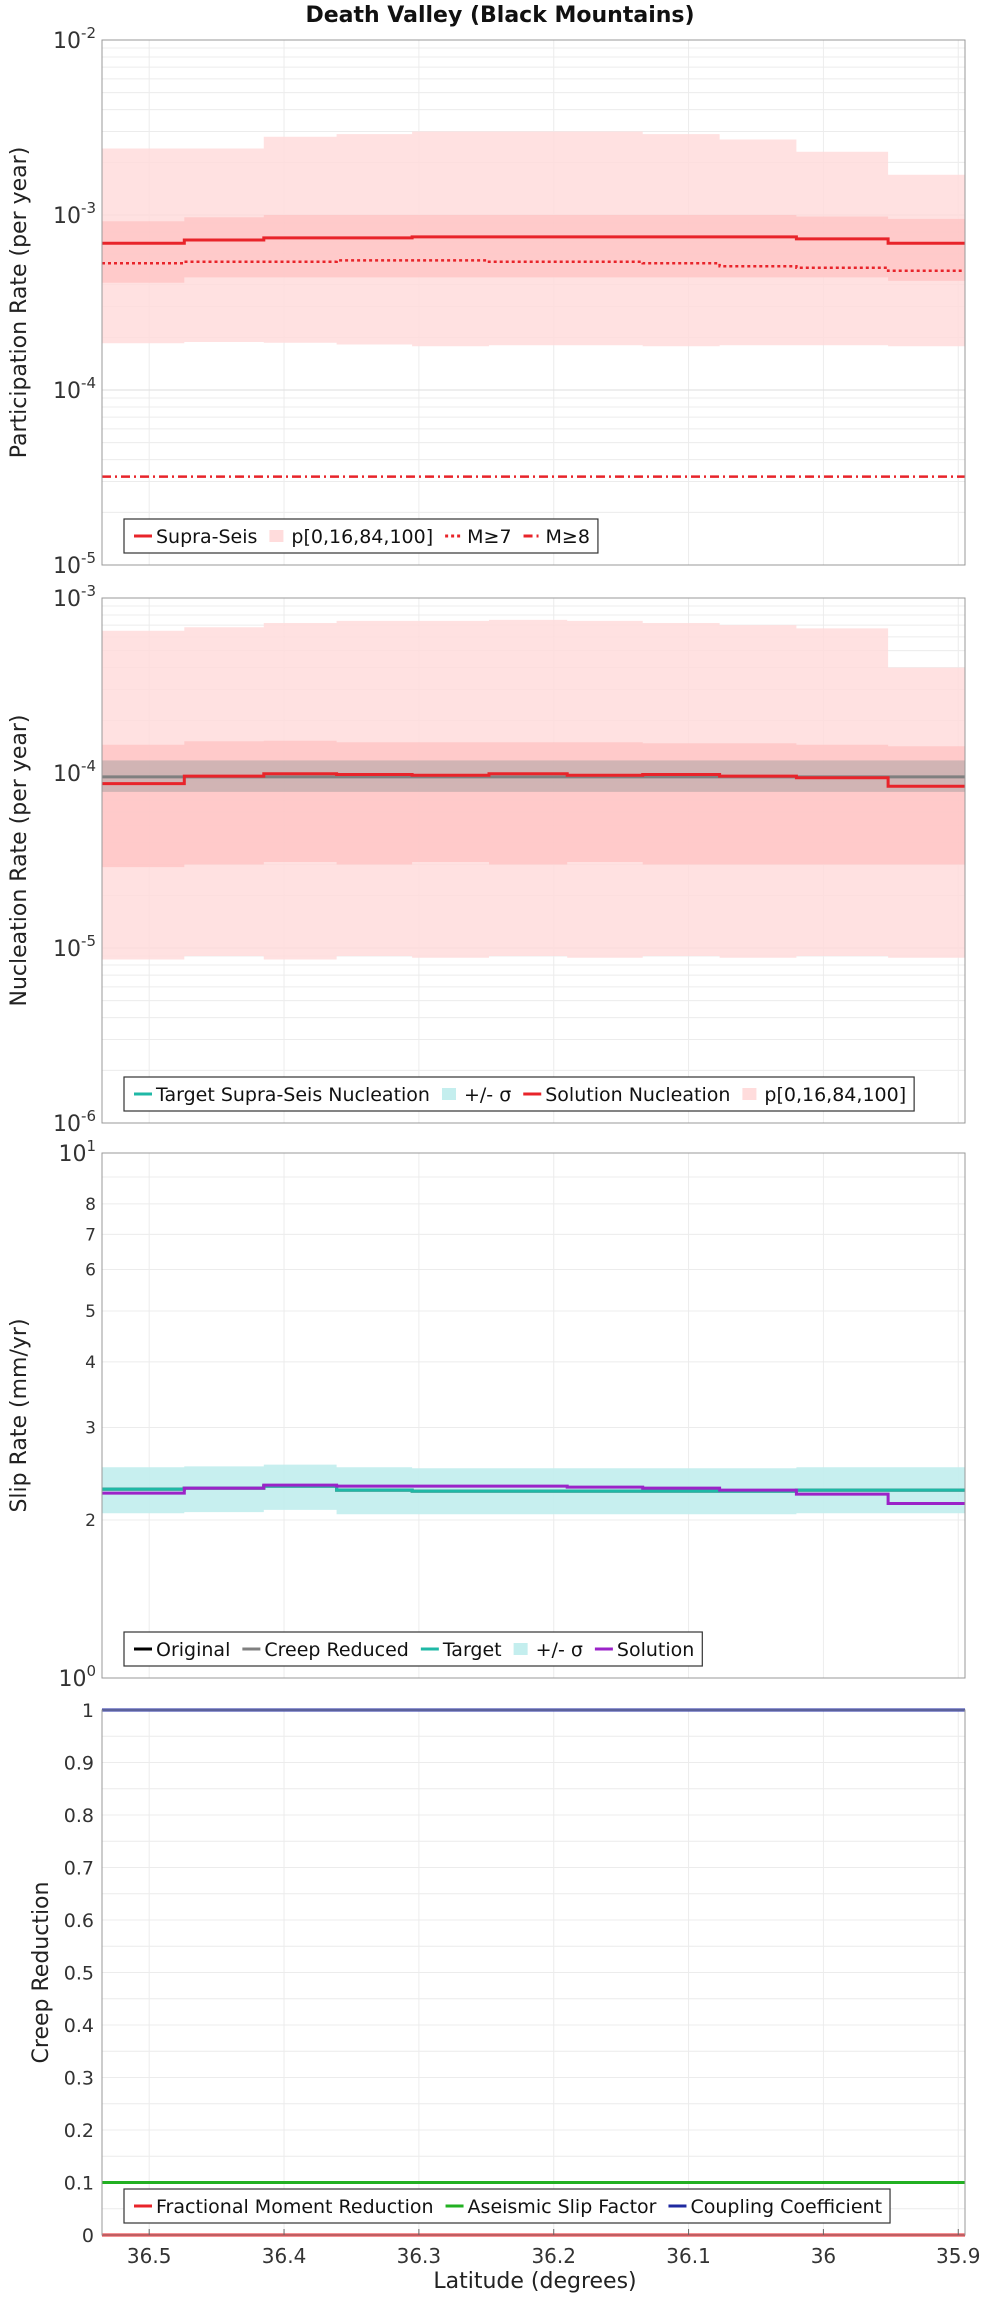 The width and height of the screenshot is (1000, 2300). Describe the element at coordinates (77, 1414) in the screenshot. I see `panel-slip-y-ticks: 100 2 3 4 5 6 7 8 10¹` at that location.